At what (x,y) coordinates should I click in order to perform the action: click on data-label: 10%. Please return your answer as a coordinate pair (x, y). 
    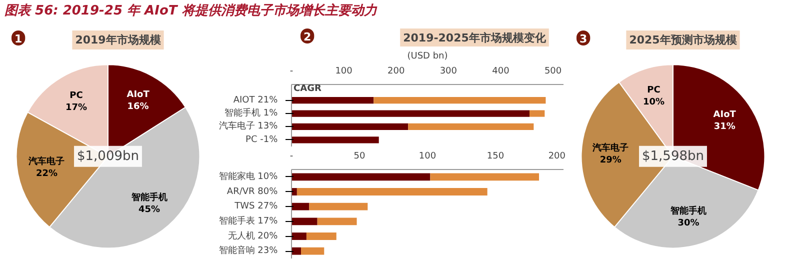
    Looking at the image, I should click on (653, 102).